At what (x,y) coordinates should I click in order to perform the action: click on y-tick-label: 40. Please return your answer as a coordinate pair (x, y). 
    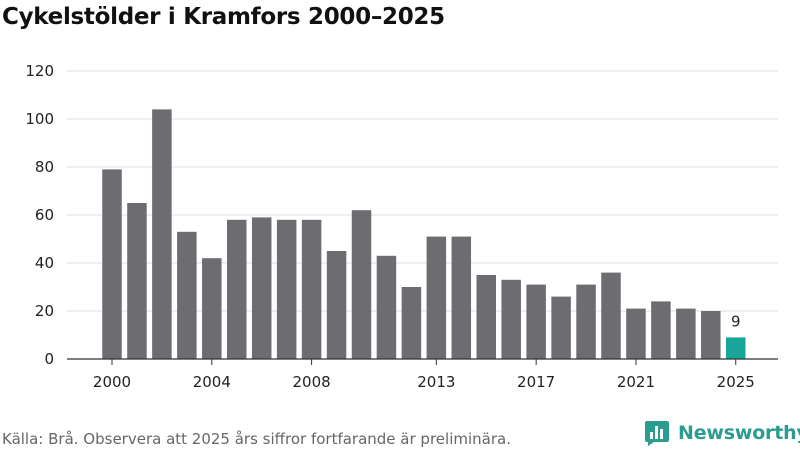
    Looking at the image, I should click on (44, 263).